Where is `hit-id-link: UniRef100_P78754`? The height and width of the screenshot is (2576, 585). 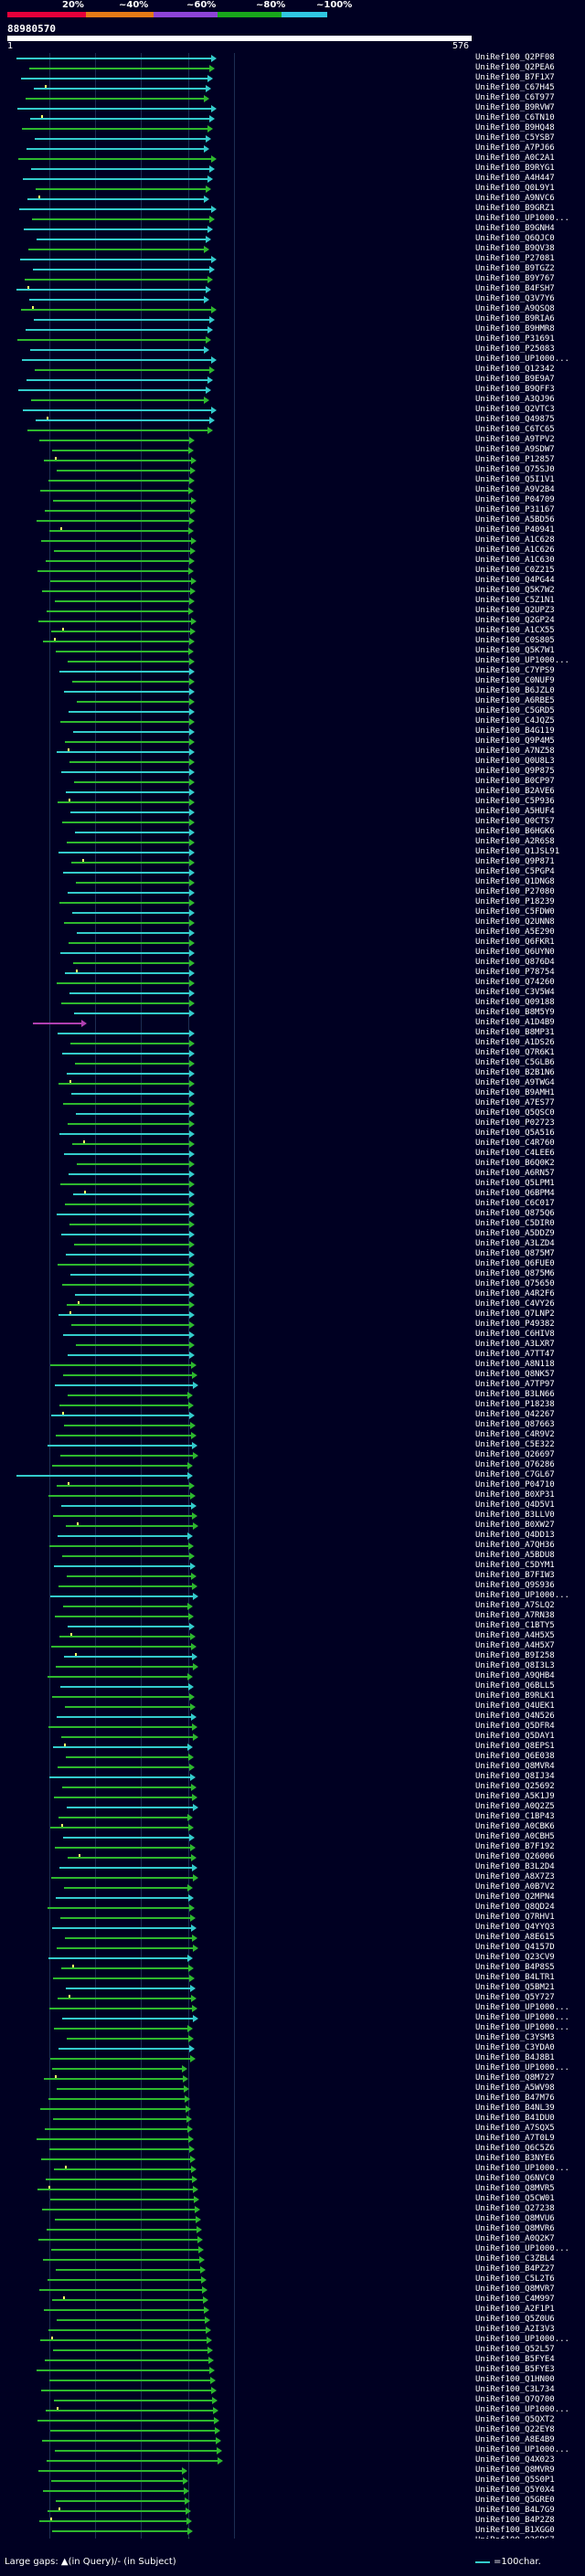
hit-id-link: UniRef100_P78754 is located at coordinates (515, 972).